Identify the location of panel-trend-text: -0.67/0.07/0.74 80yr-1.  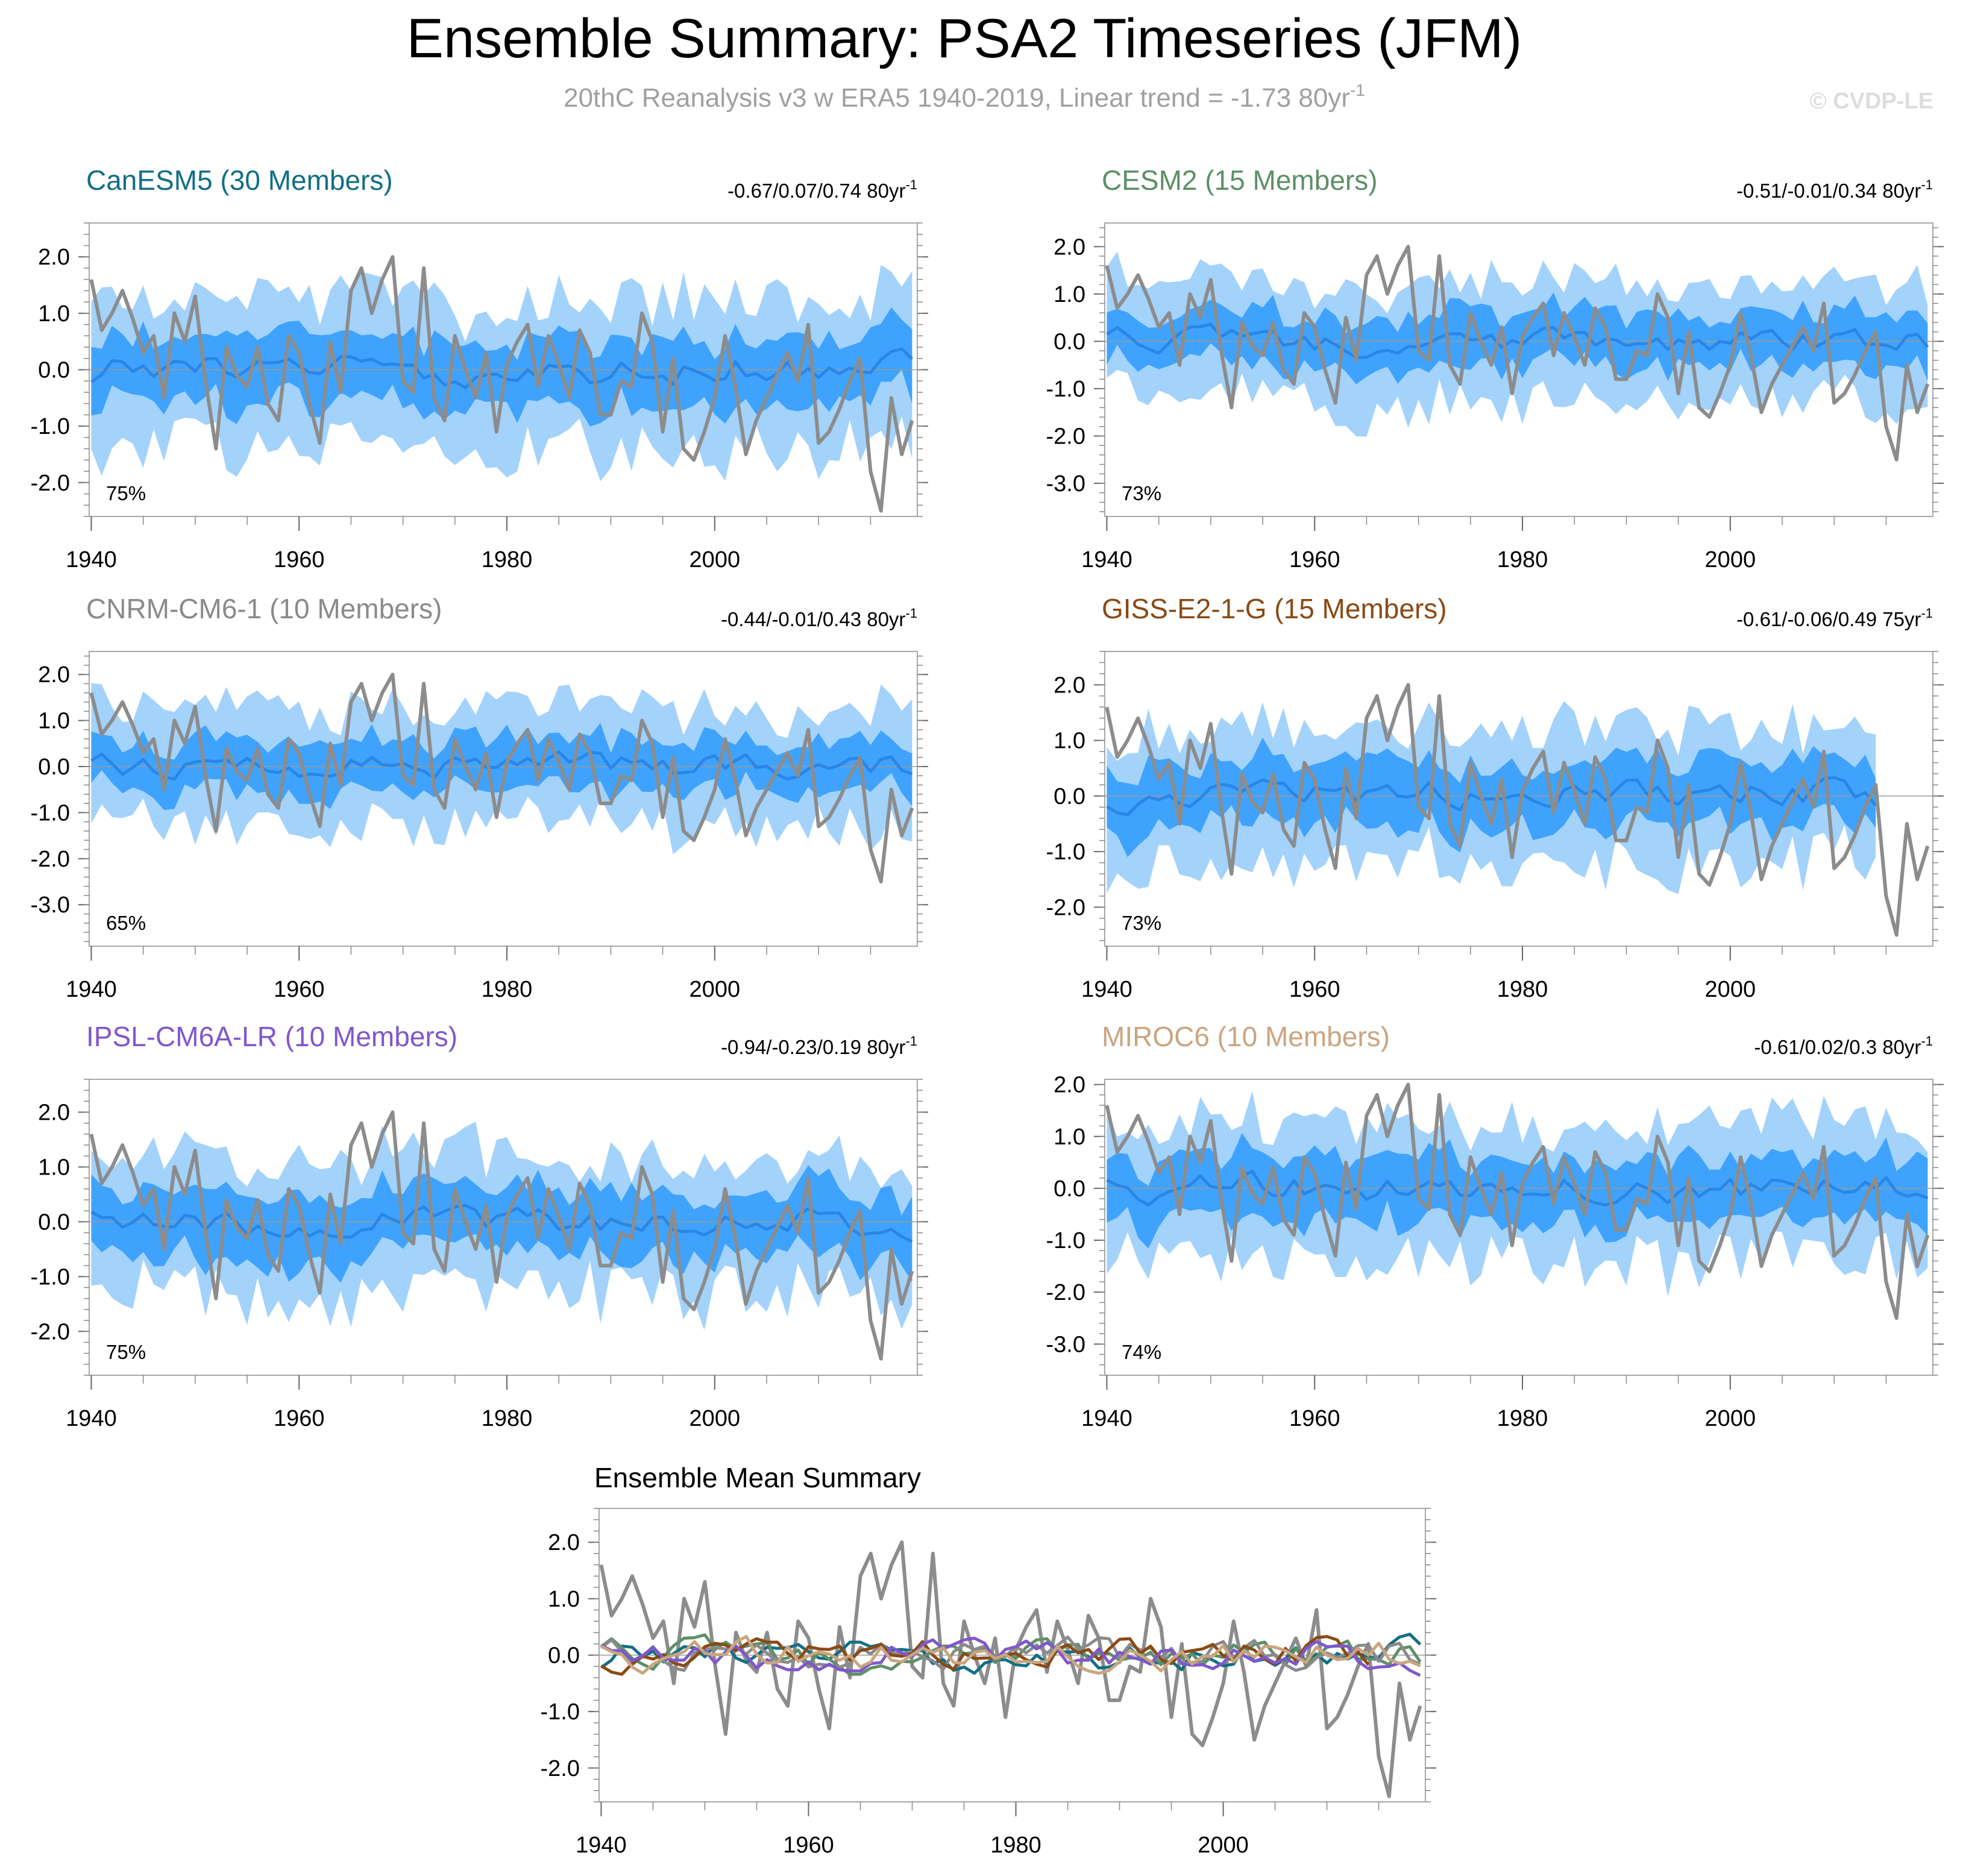
(822, 189).